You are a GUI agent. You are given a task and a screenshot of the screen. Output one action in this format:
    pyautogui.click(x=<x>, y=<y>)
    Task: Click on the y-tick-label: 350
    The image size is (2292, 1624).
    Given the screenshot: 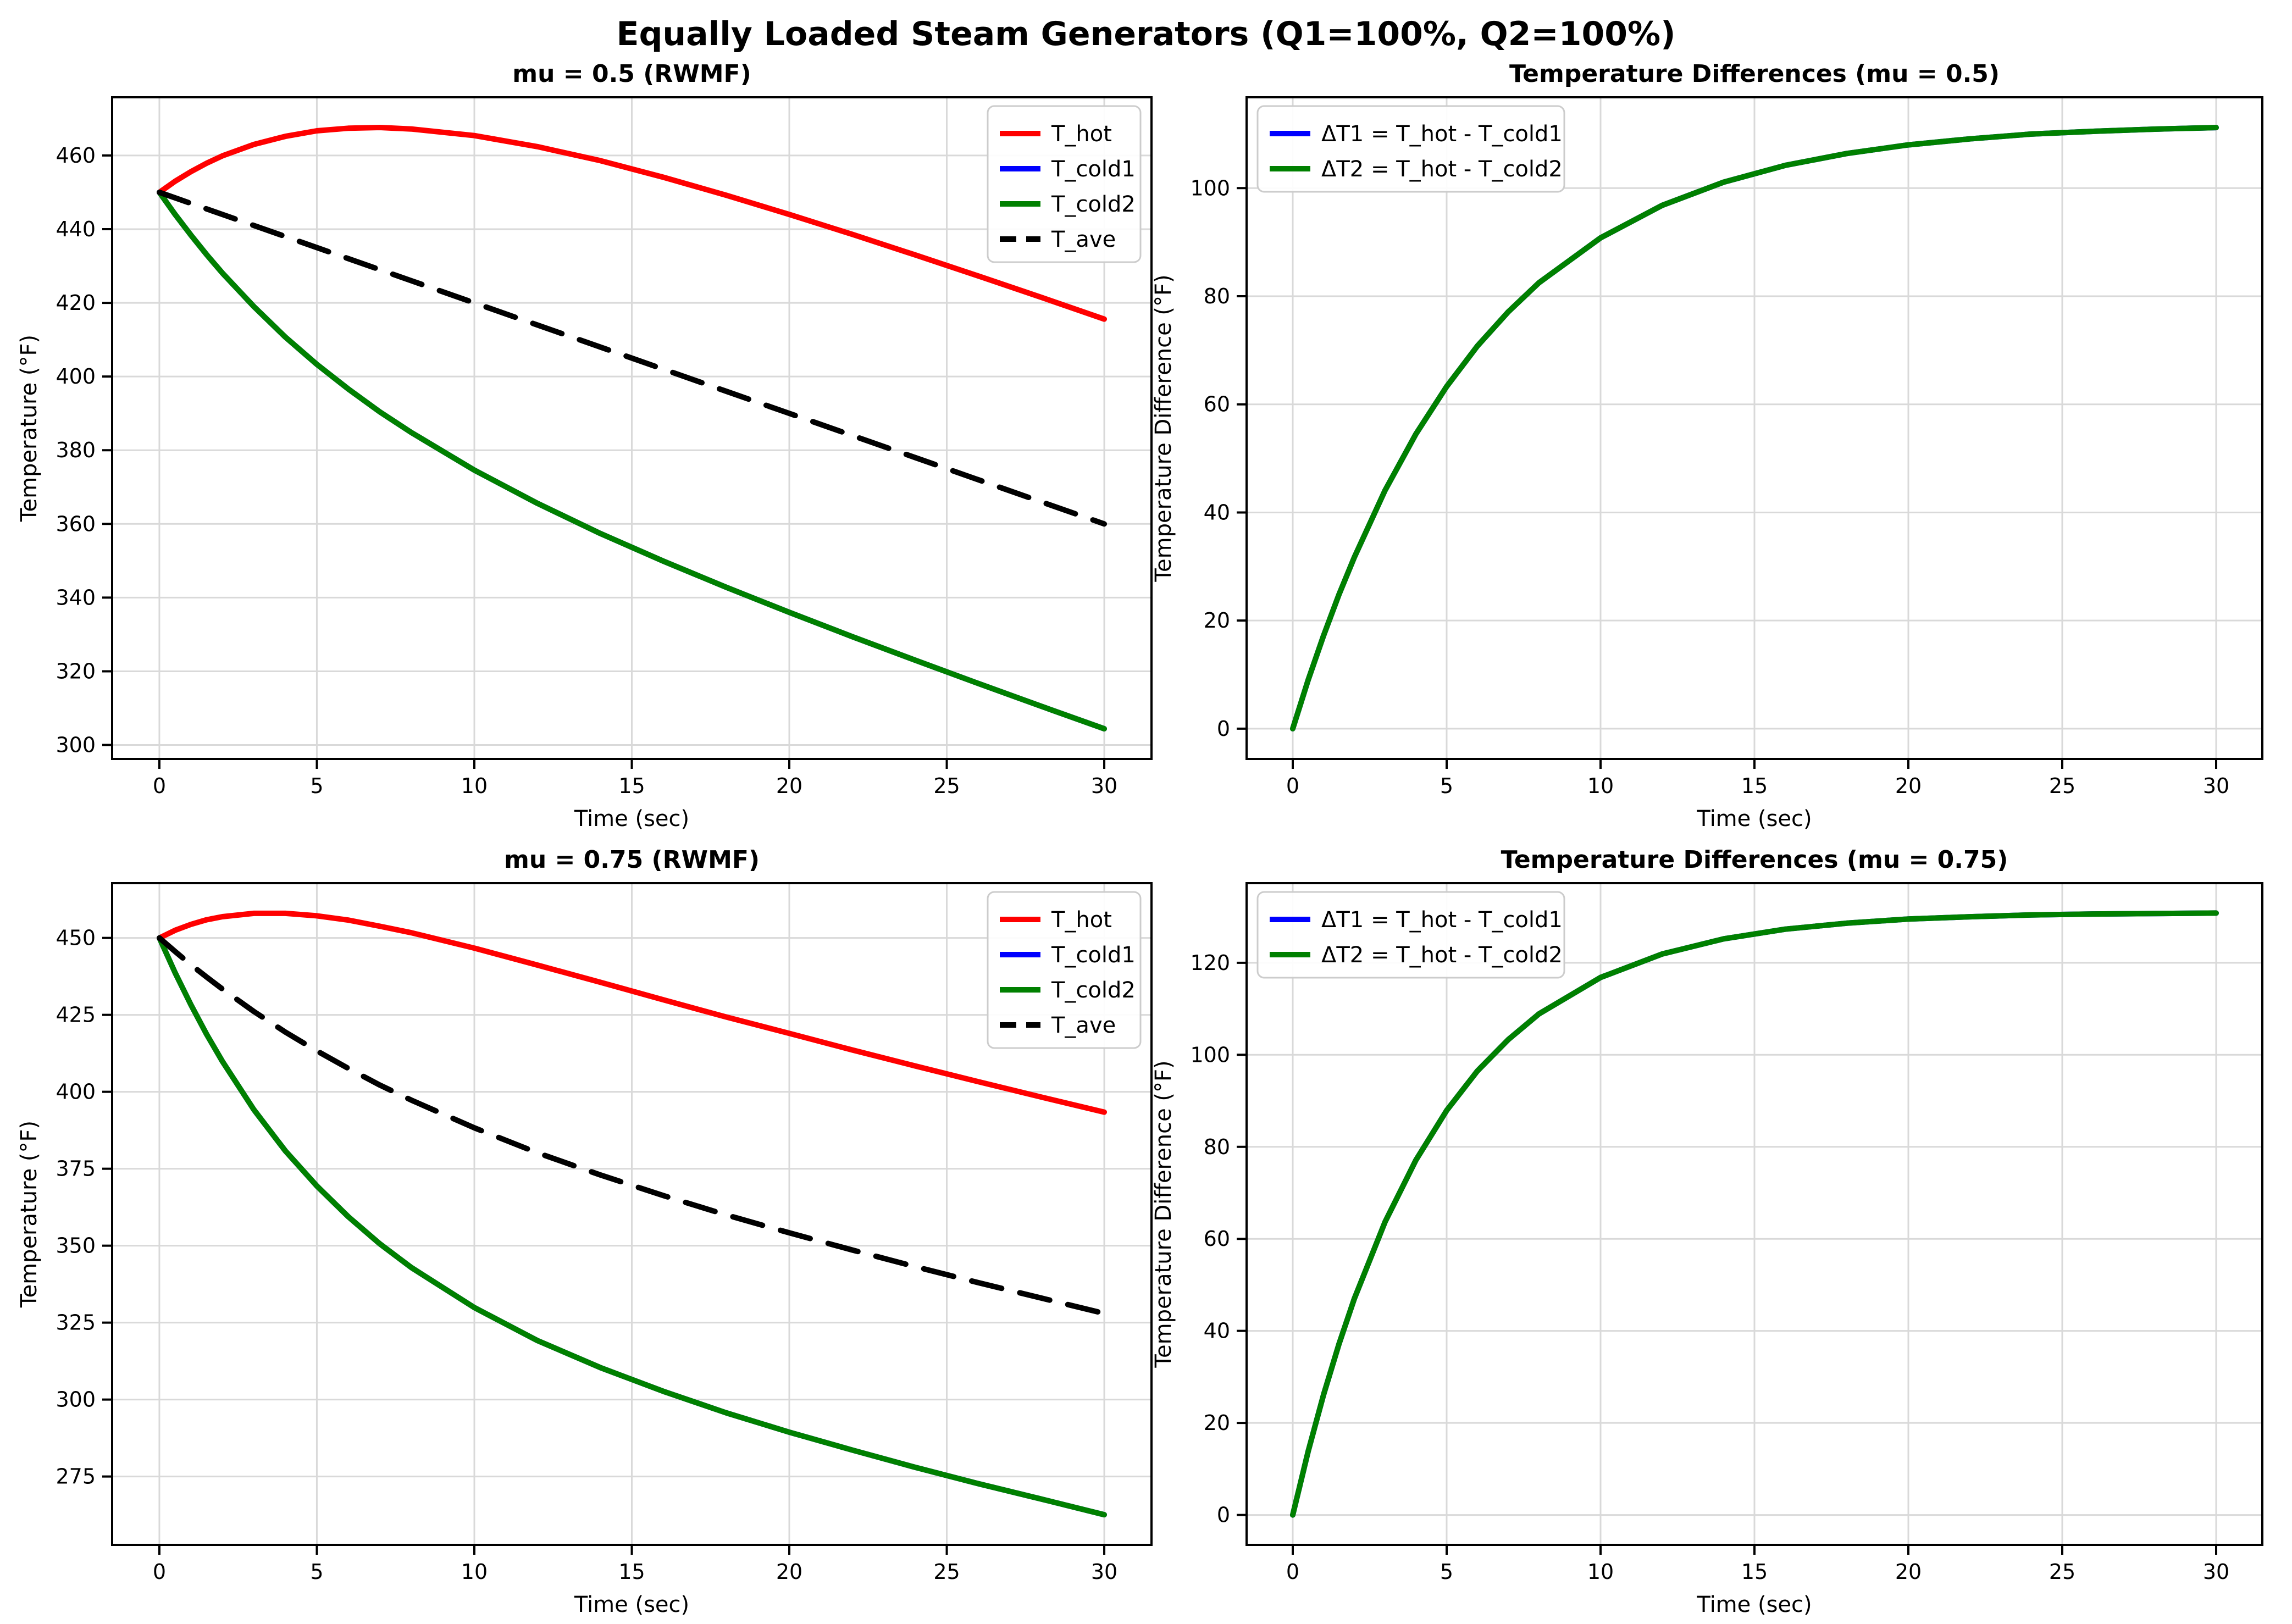 What is the action you would take?
    pyautogui.click(x=76, y=1246)
    